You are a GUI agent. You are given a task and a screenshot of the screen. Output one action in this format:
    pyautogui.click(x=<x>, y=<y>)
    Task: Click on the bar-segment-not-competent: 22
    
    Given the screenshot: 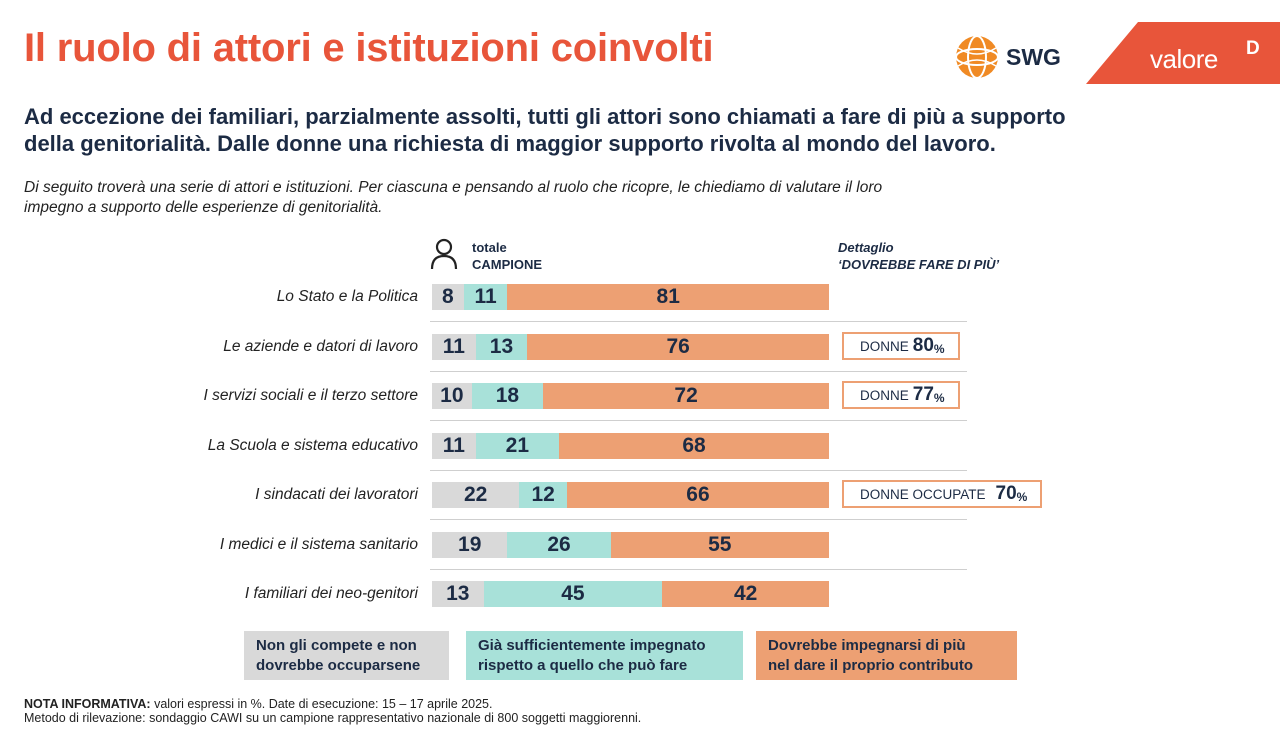 What is the action you would take?
    pyautogui.click(x=476, y=495)
    